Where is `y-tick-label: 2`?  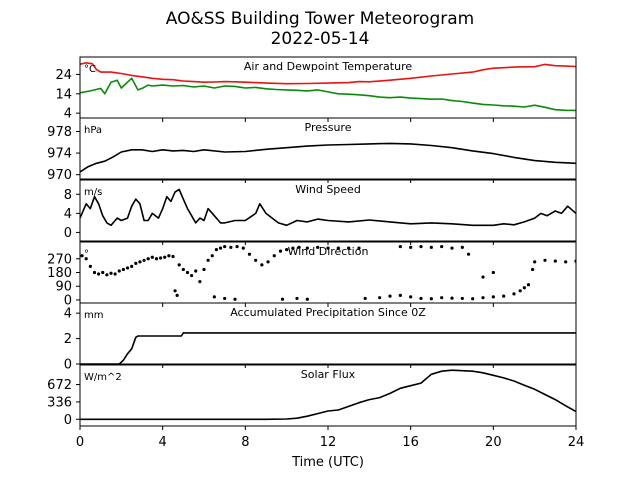 y-tick-label: 2 is located at coordinates (68, 339).